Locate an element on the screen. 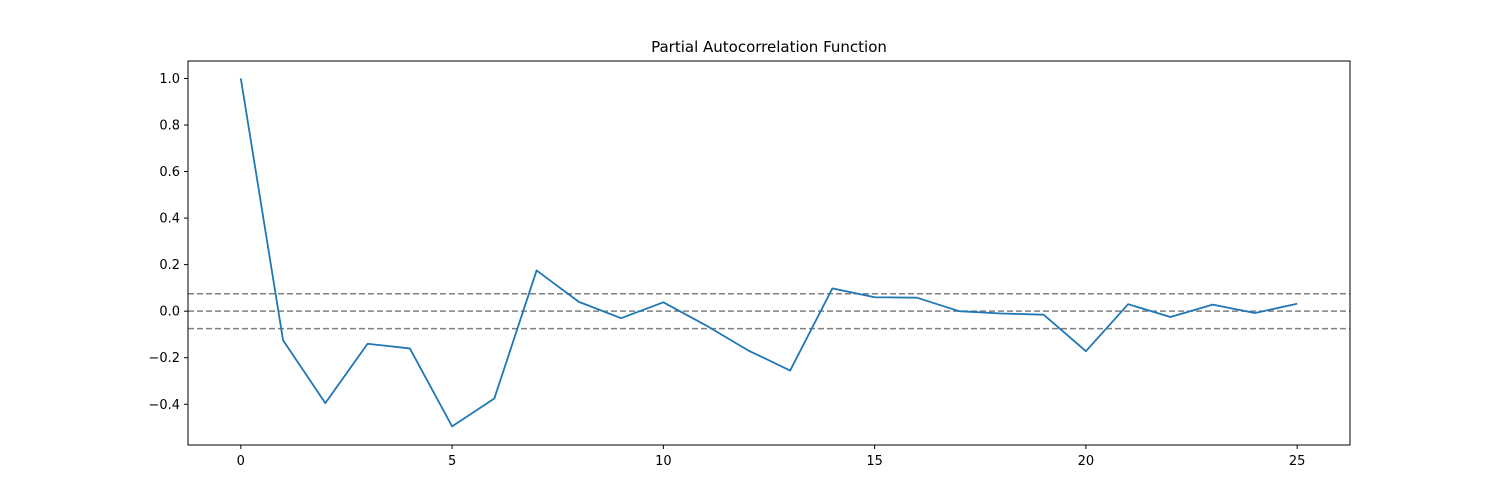 The width and height of the screenshot is (1500, 500). chart-title: Partial Autocorrelation Function is located at coordinates (769, 47).